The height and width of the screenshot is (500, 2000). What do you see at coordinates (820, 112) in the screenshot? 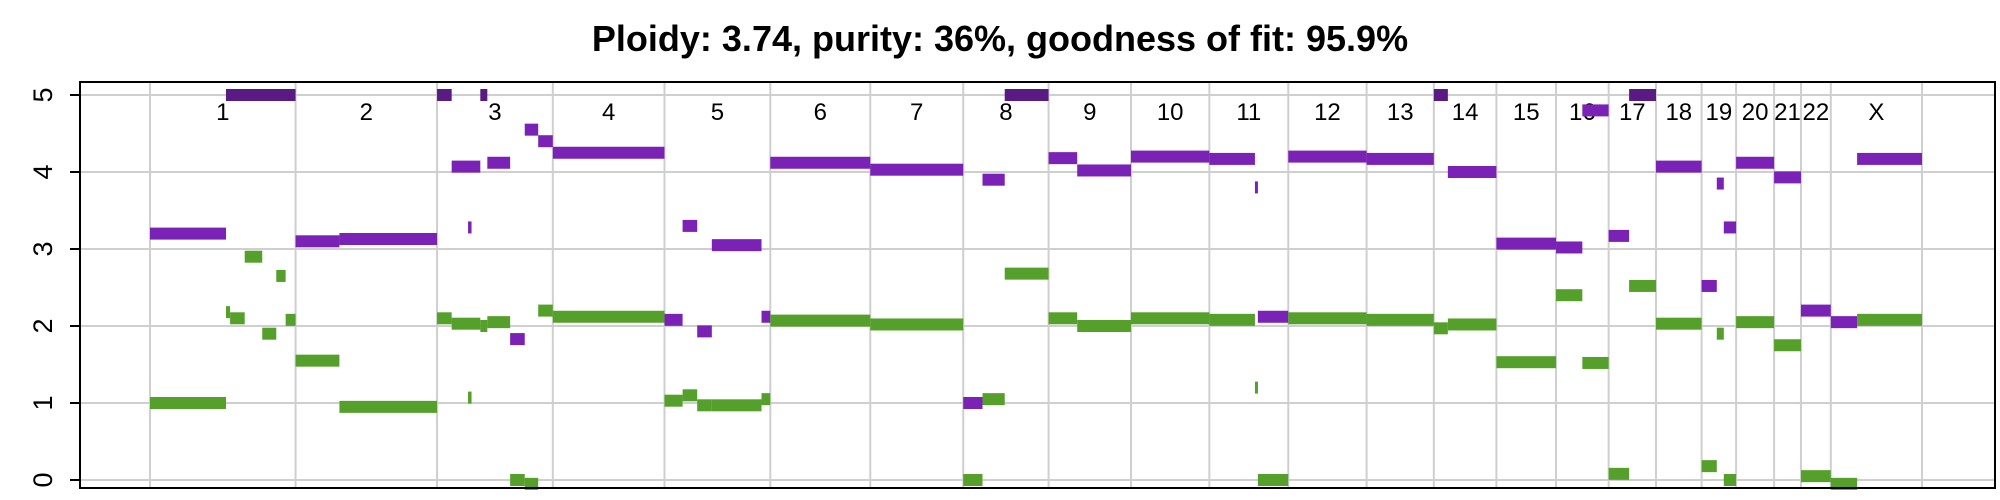
I see `chromosome-label: 6` at bounding box center [820, 112].